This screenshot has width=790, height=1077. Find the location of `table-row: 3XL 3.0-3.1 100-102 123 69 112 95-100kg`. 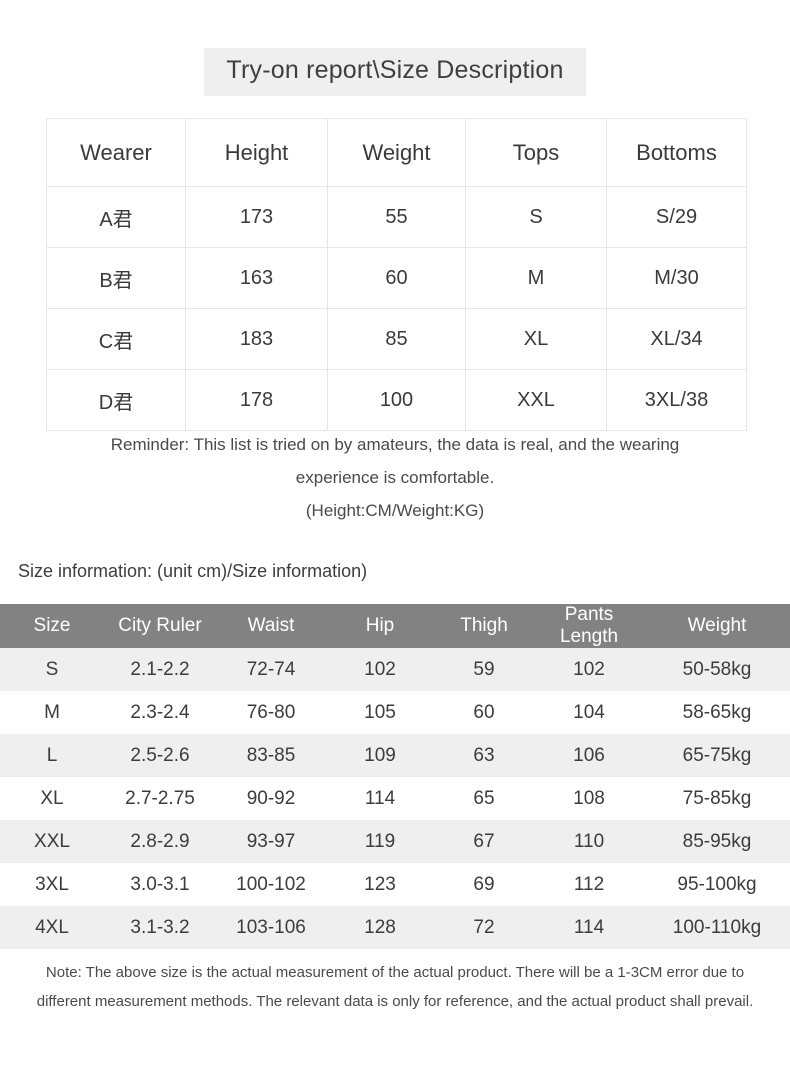

table-row: 3XL 3.0-3.1 100-102 123 69 112 95-100kg is located at coordinates (395, 884).